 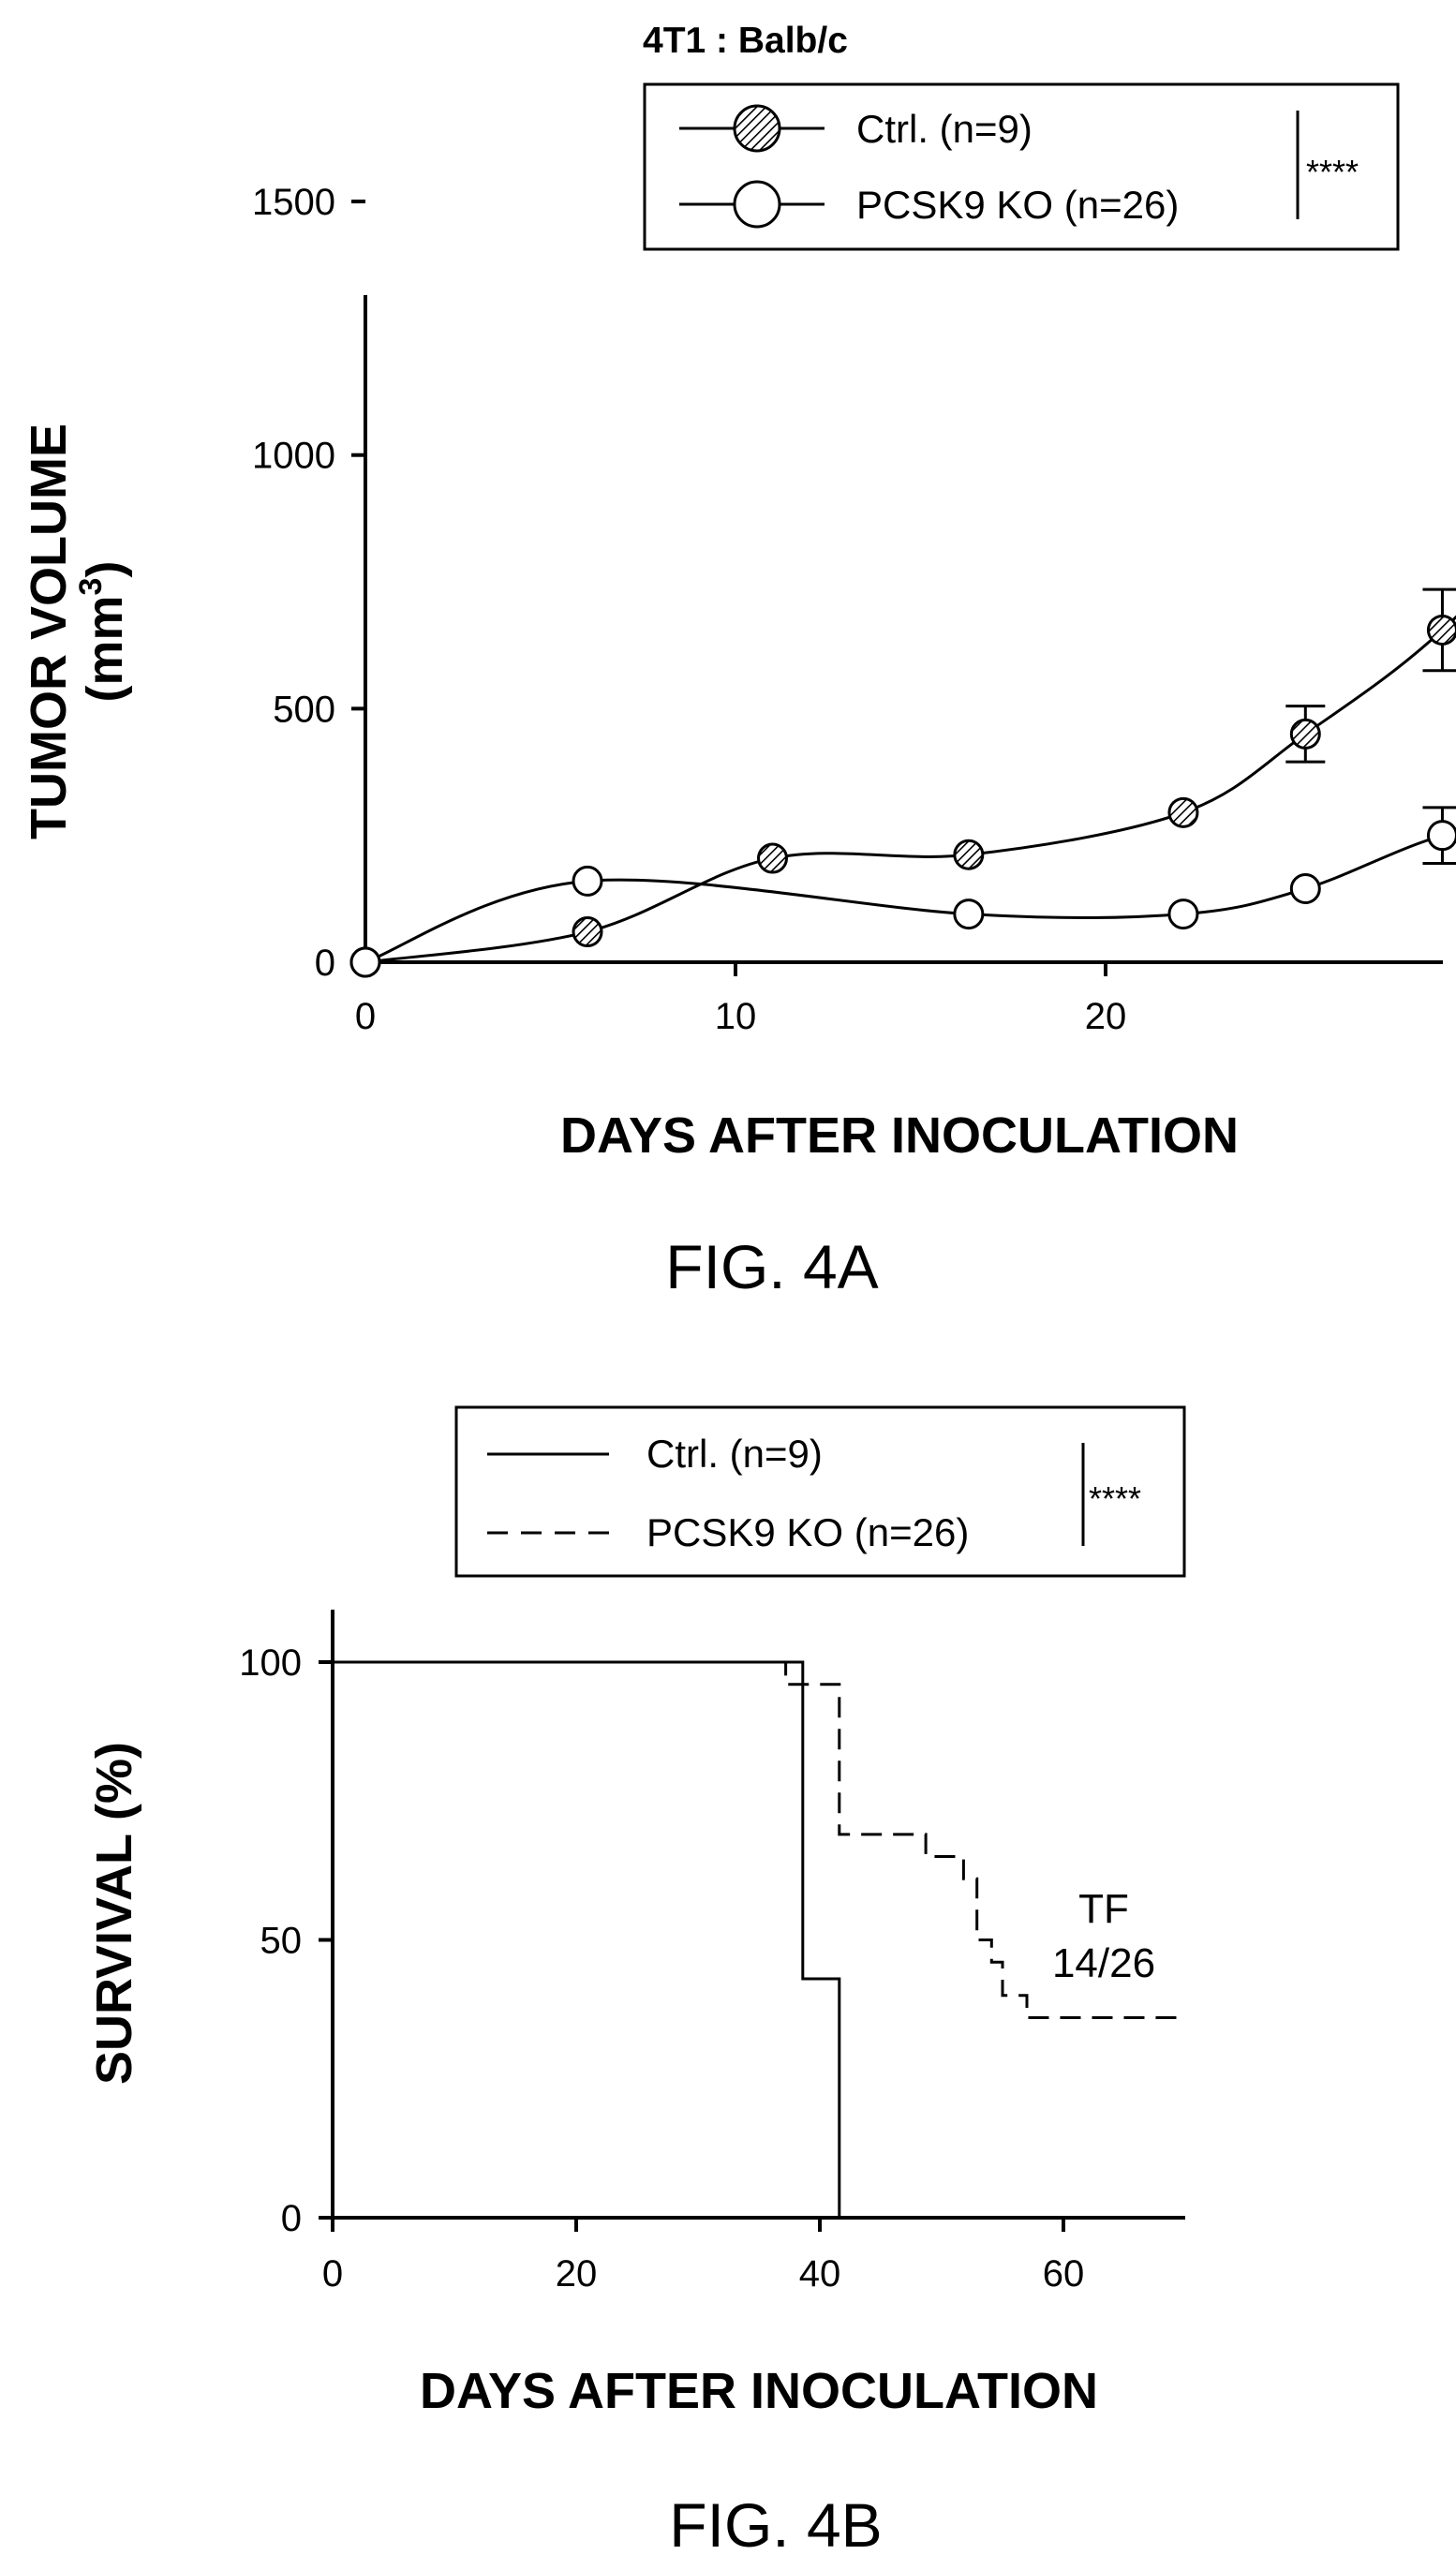 What do you see at coordinates (105, 648) in the screenshot?
I see `chart-4a-y-axis-unit: (mm` at bounding box center [105, 648].